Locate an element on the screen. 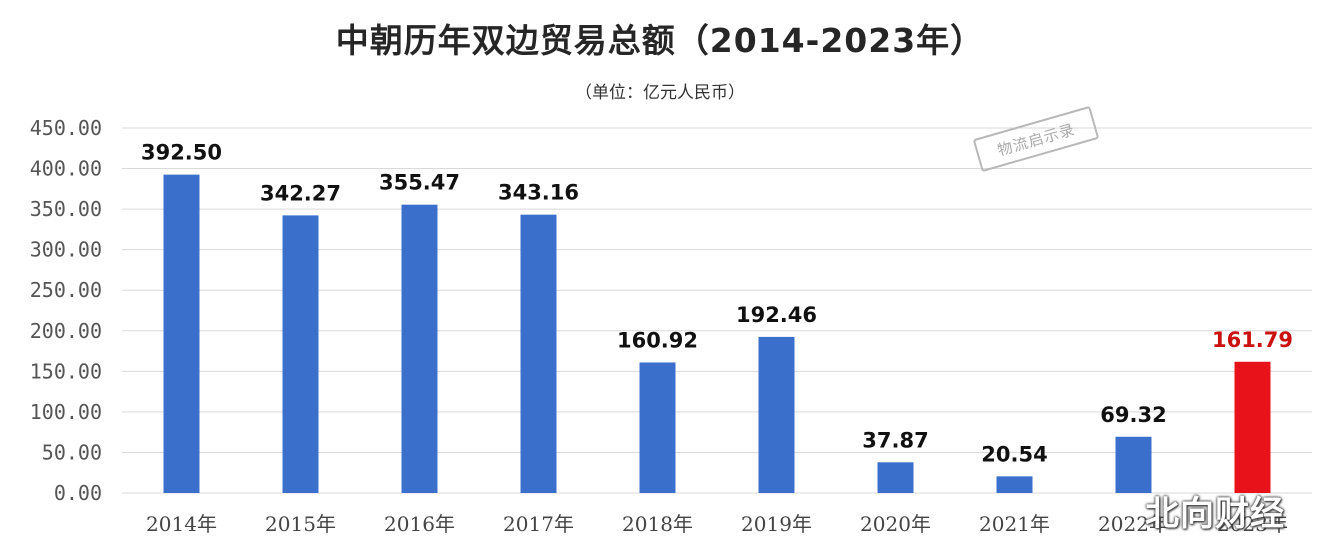 The width and height of the screenshot is (1320, 552). data-label: 160.92 is located at coordinates (657, 340).